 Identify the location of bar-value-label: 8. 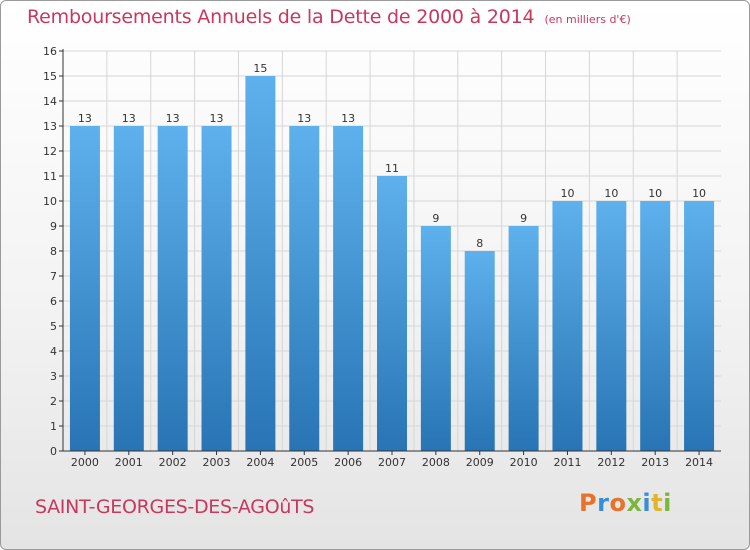
(479, 243).